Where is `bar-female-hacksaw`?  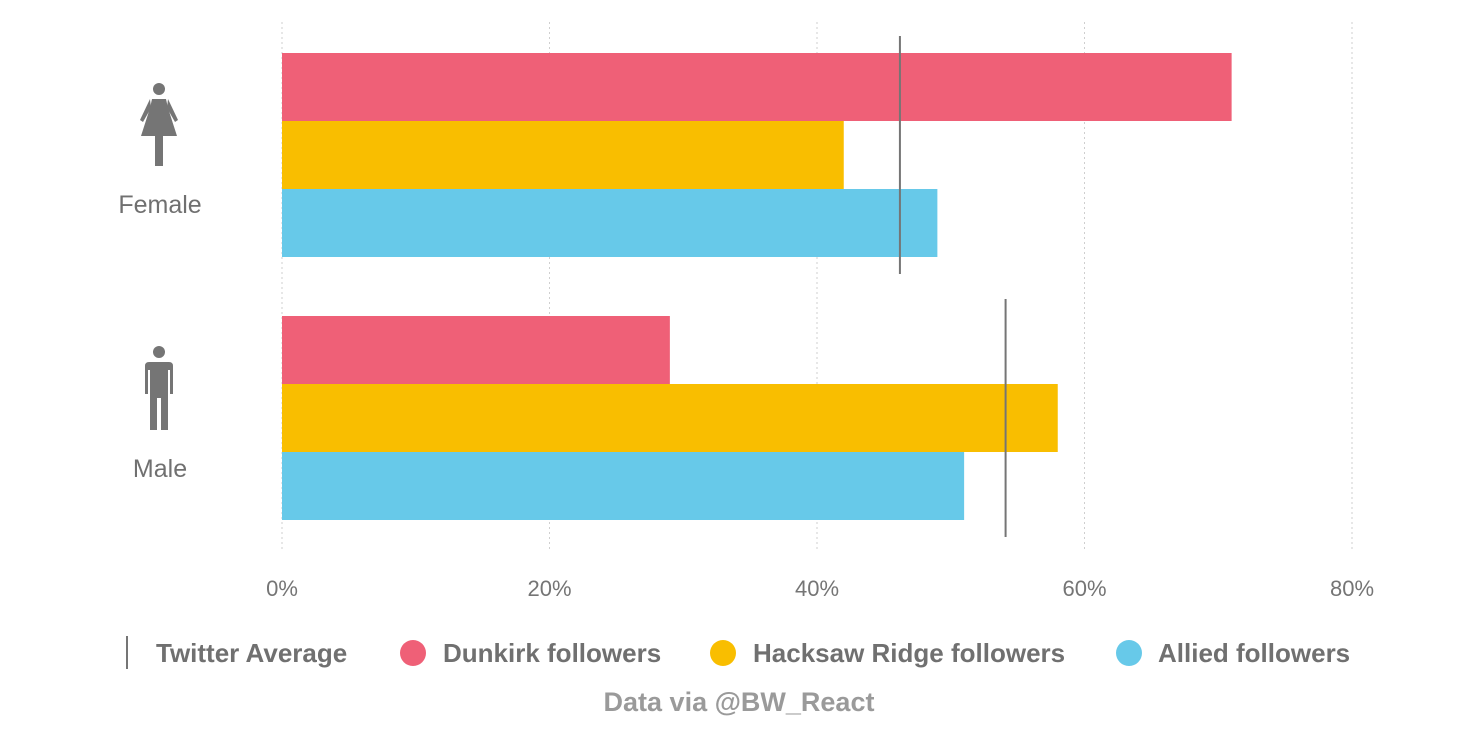
bar-female-hacksaw is located at coordinates (563, 155).